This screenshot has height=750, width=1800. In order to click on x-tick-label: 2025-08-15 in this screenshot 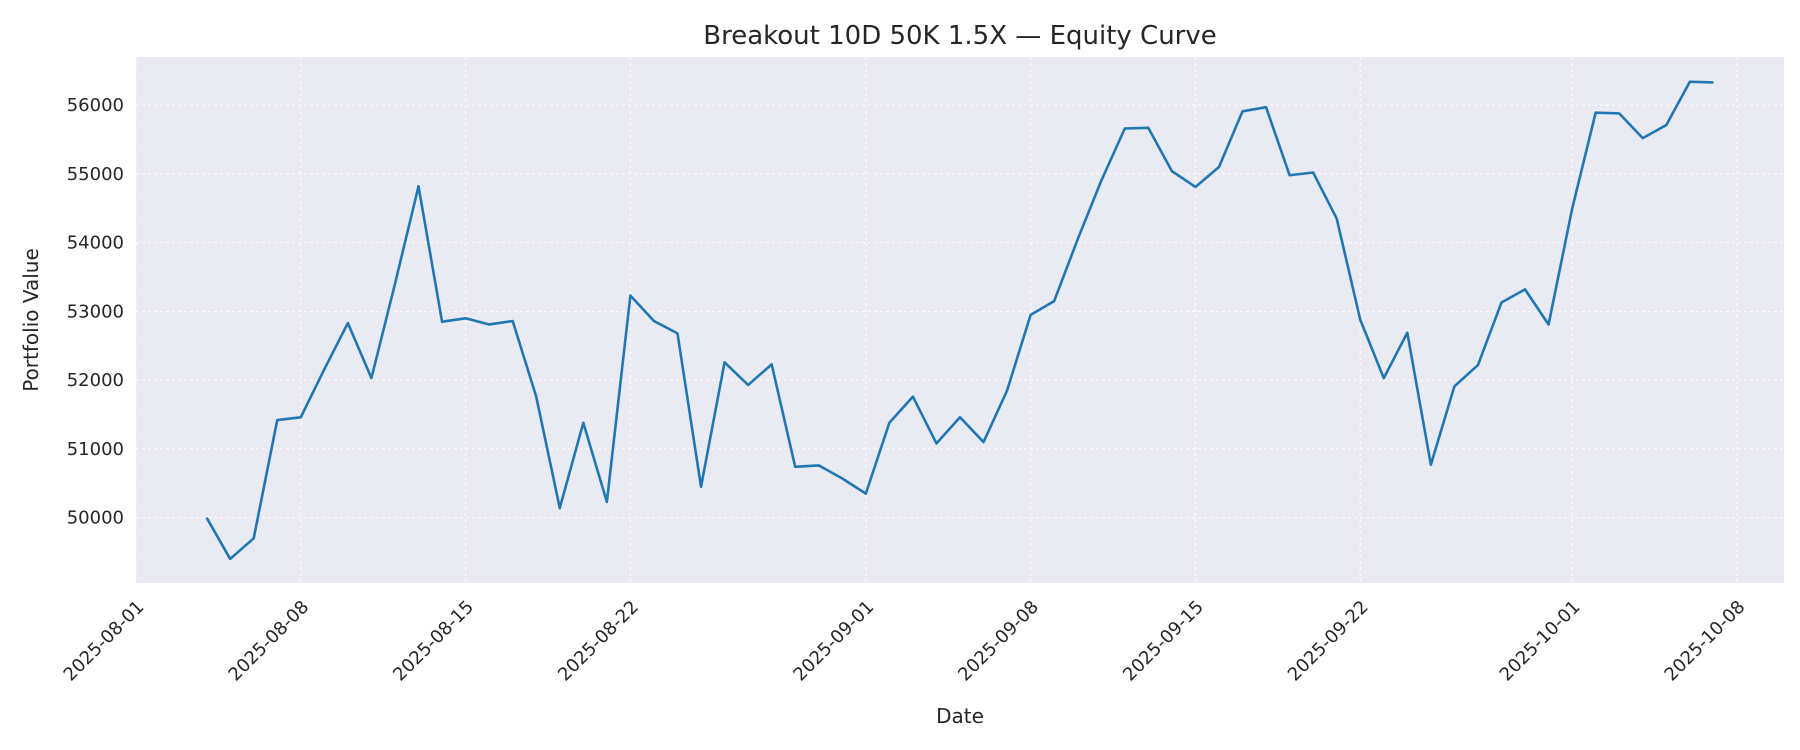, I will do `click(433, 641)`.